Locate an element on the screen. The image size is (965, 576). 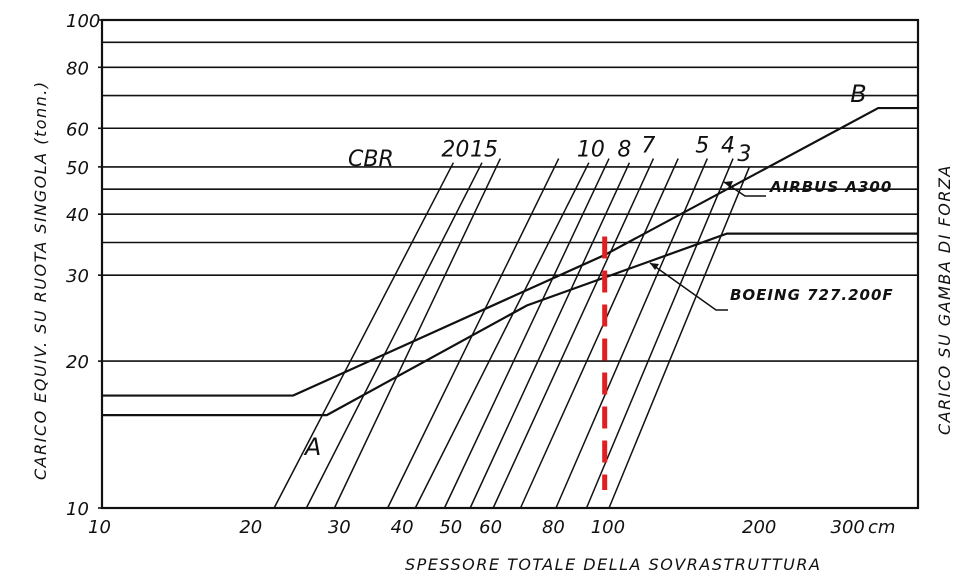
x-axis-title: SPESSORE TOTALE DELLA SOVRASTRUTTURA is located at coordinates (613, 564).